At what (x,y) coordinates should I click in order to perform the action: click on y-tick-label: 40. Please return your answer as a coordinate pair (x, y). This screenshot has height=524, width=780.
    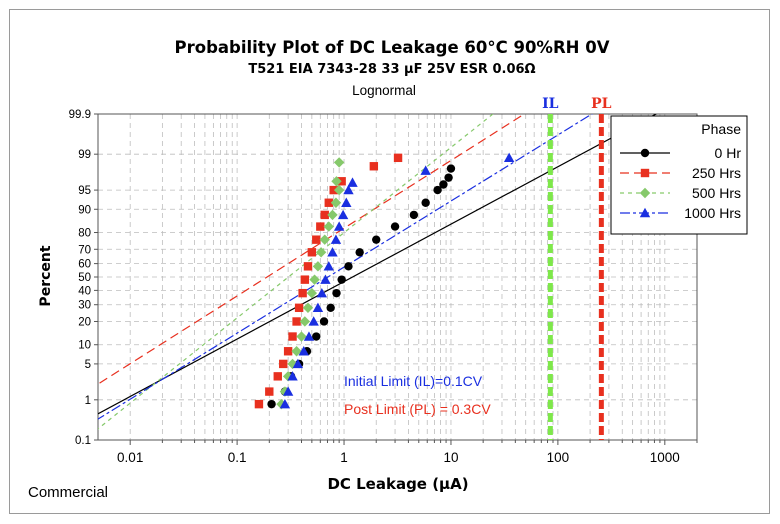
    Looking at the image, I should click on (84, 291).